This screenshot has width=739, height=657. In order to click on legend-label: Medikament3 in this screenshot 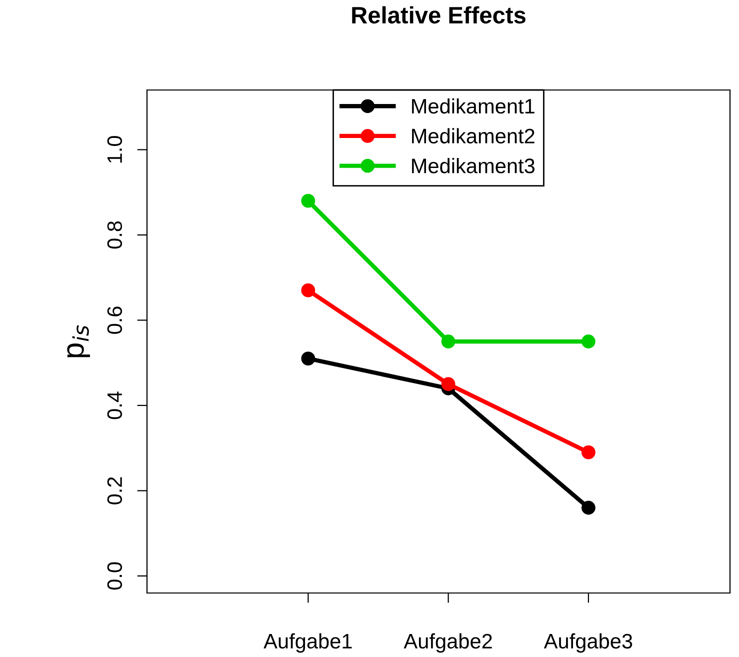, I will do `click(473, 166)`.